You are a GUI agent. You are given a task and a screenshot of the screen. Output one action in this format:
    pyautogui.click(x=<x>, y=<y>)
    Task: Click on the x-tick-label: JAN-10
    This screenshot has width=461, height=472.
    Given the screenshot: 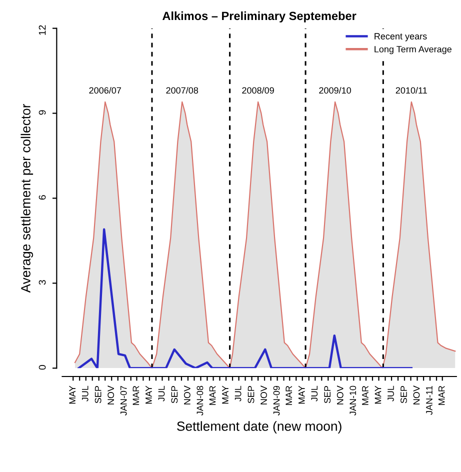 What is the action you would take?
    pyautogui.click(x=353, y=401)
    